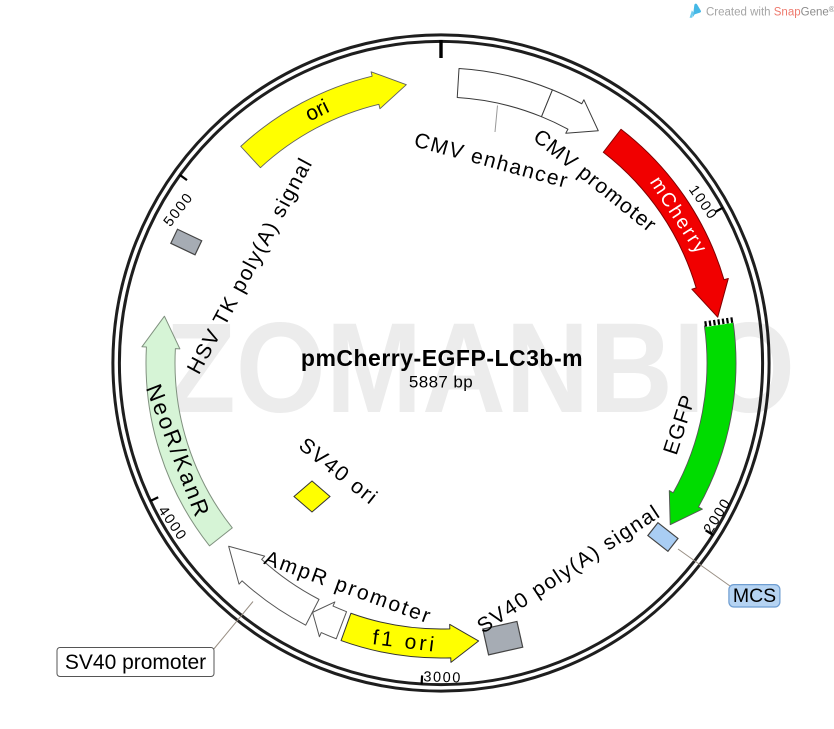  What do you see at coordinates (442, 358) in the screenshot?
I see `svg-text: pmCherry-EGFP-LC3b-m` at bounding box center [442, 358].